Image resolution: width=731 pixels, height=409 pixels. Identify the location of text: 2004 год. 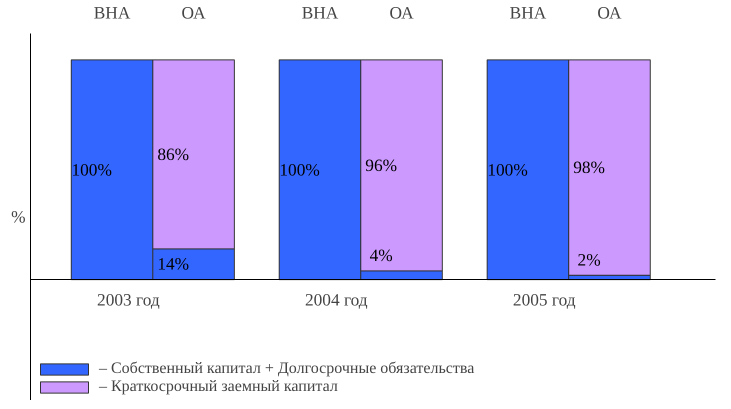
(336, 300).